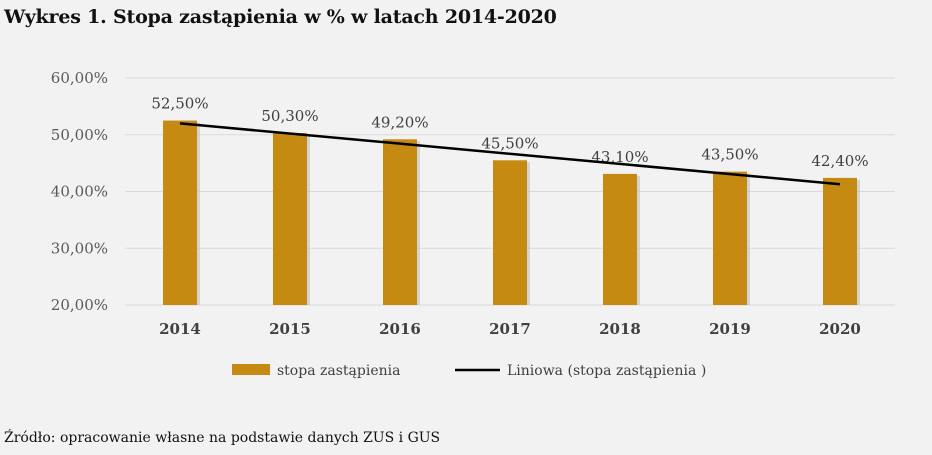 Image resolution: width=932 pixels, height=455 pixels. I want to click on y-tick-label: 40,00%, so click(79, 192).